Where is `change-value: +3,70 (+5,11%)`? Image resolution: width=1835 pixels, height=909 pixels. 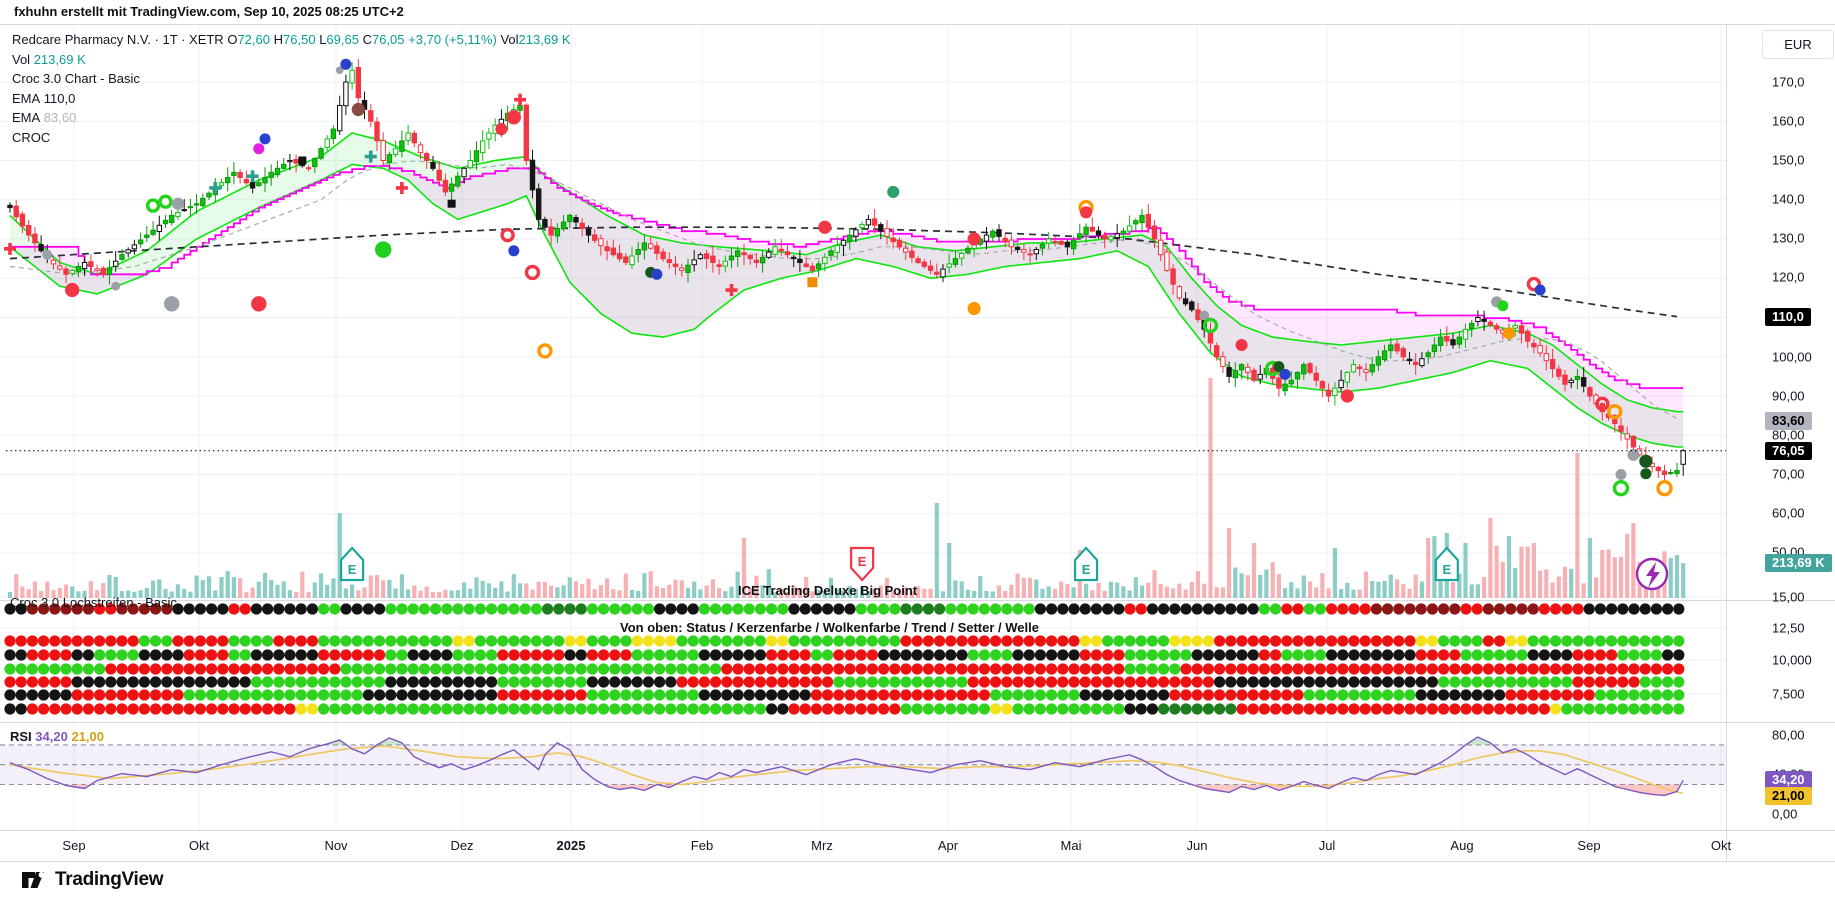
change-value: +3,70 (+5,11%) is located at coordinates (452, 39).